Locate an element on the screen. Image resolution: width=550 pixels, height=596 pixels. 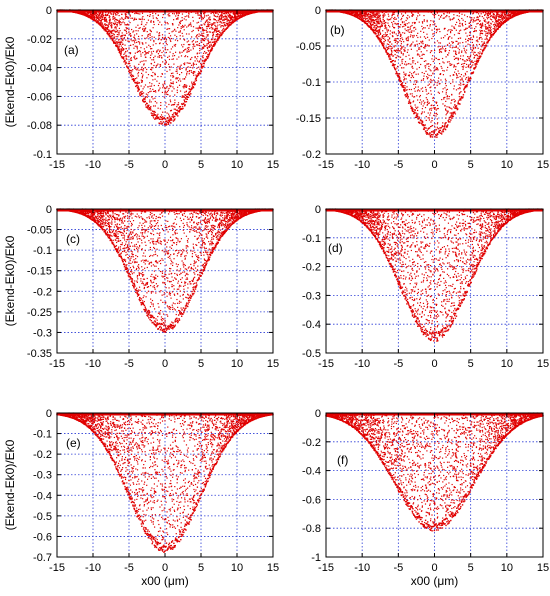
x-tick-label: -10 is located at coordinates (93, 165).